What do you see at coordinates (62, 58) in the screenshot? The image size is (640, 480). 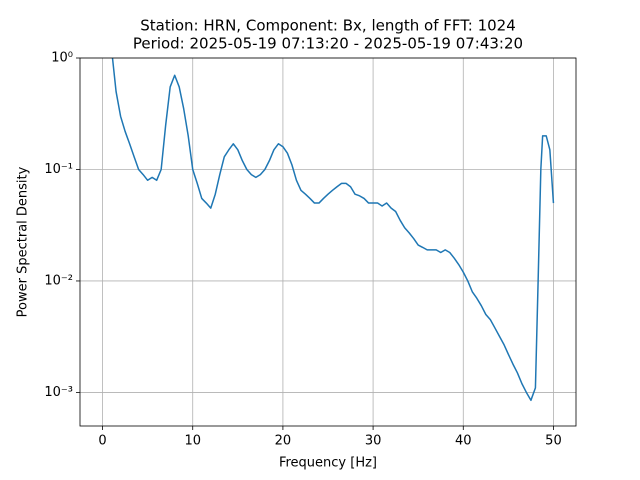 I see `y-tick-label: 10⁰` at bounding box center [62, 58].